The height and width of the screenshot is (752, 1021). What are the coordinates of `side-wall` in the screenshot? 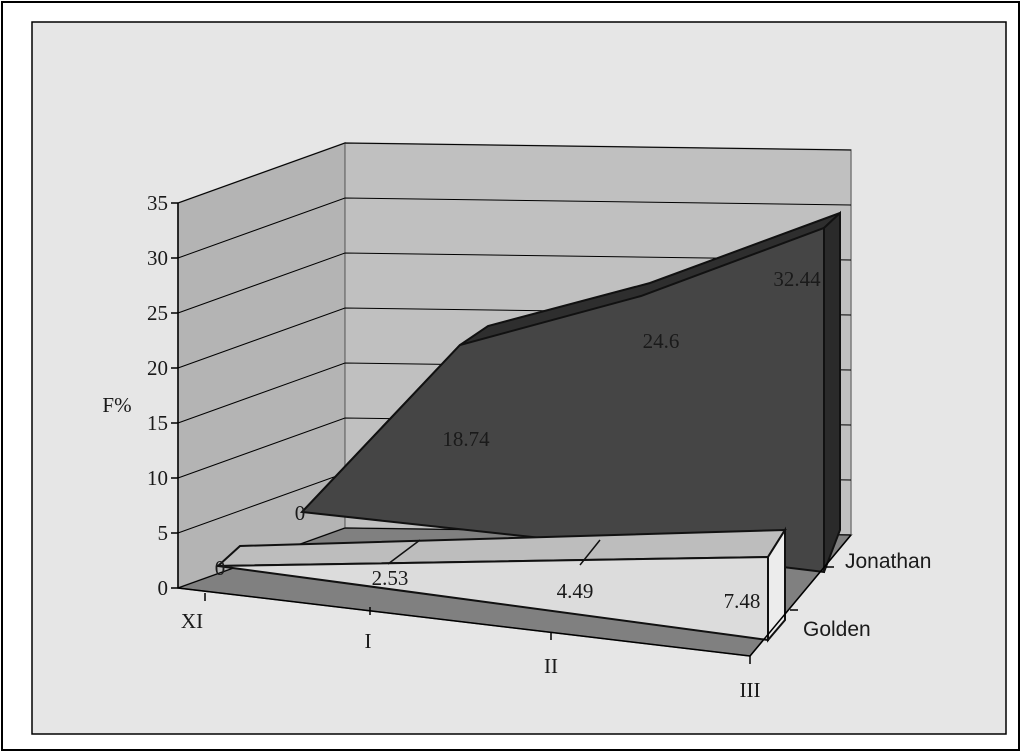 It's located at (261, 365).